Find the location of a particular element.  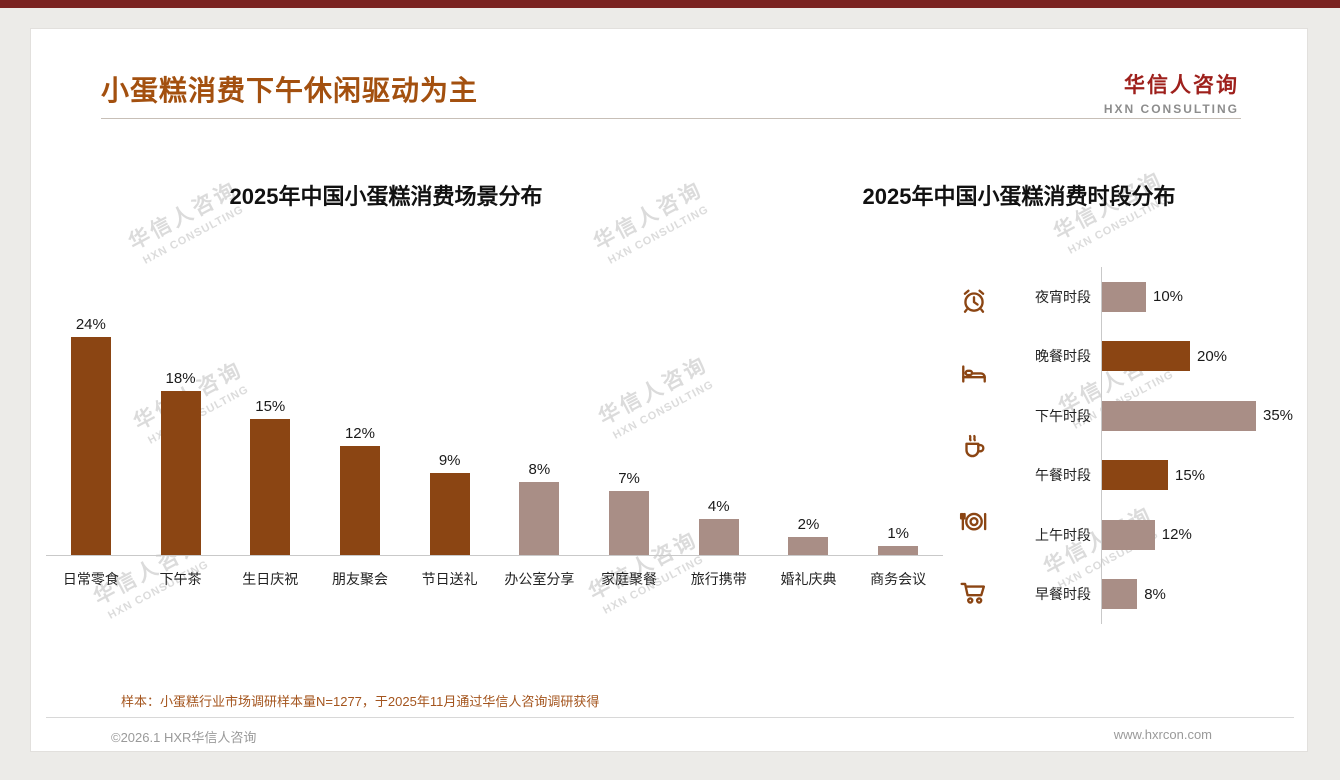

time-row: 上午时段 12% is located at coordinates (1122, 535).